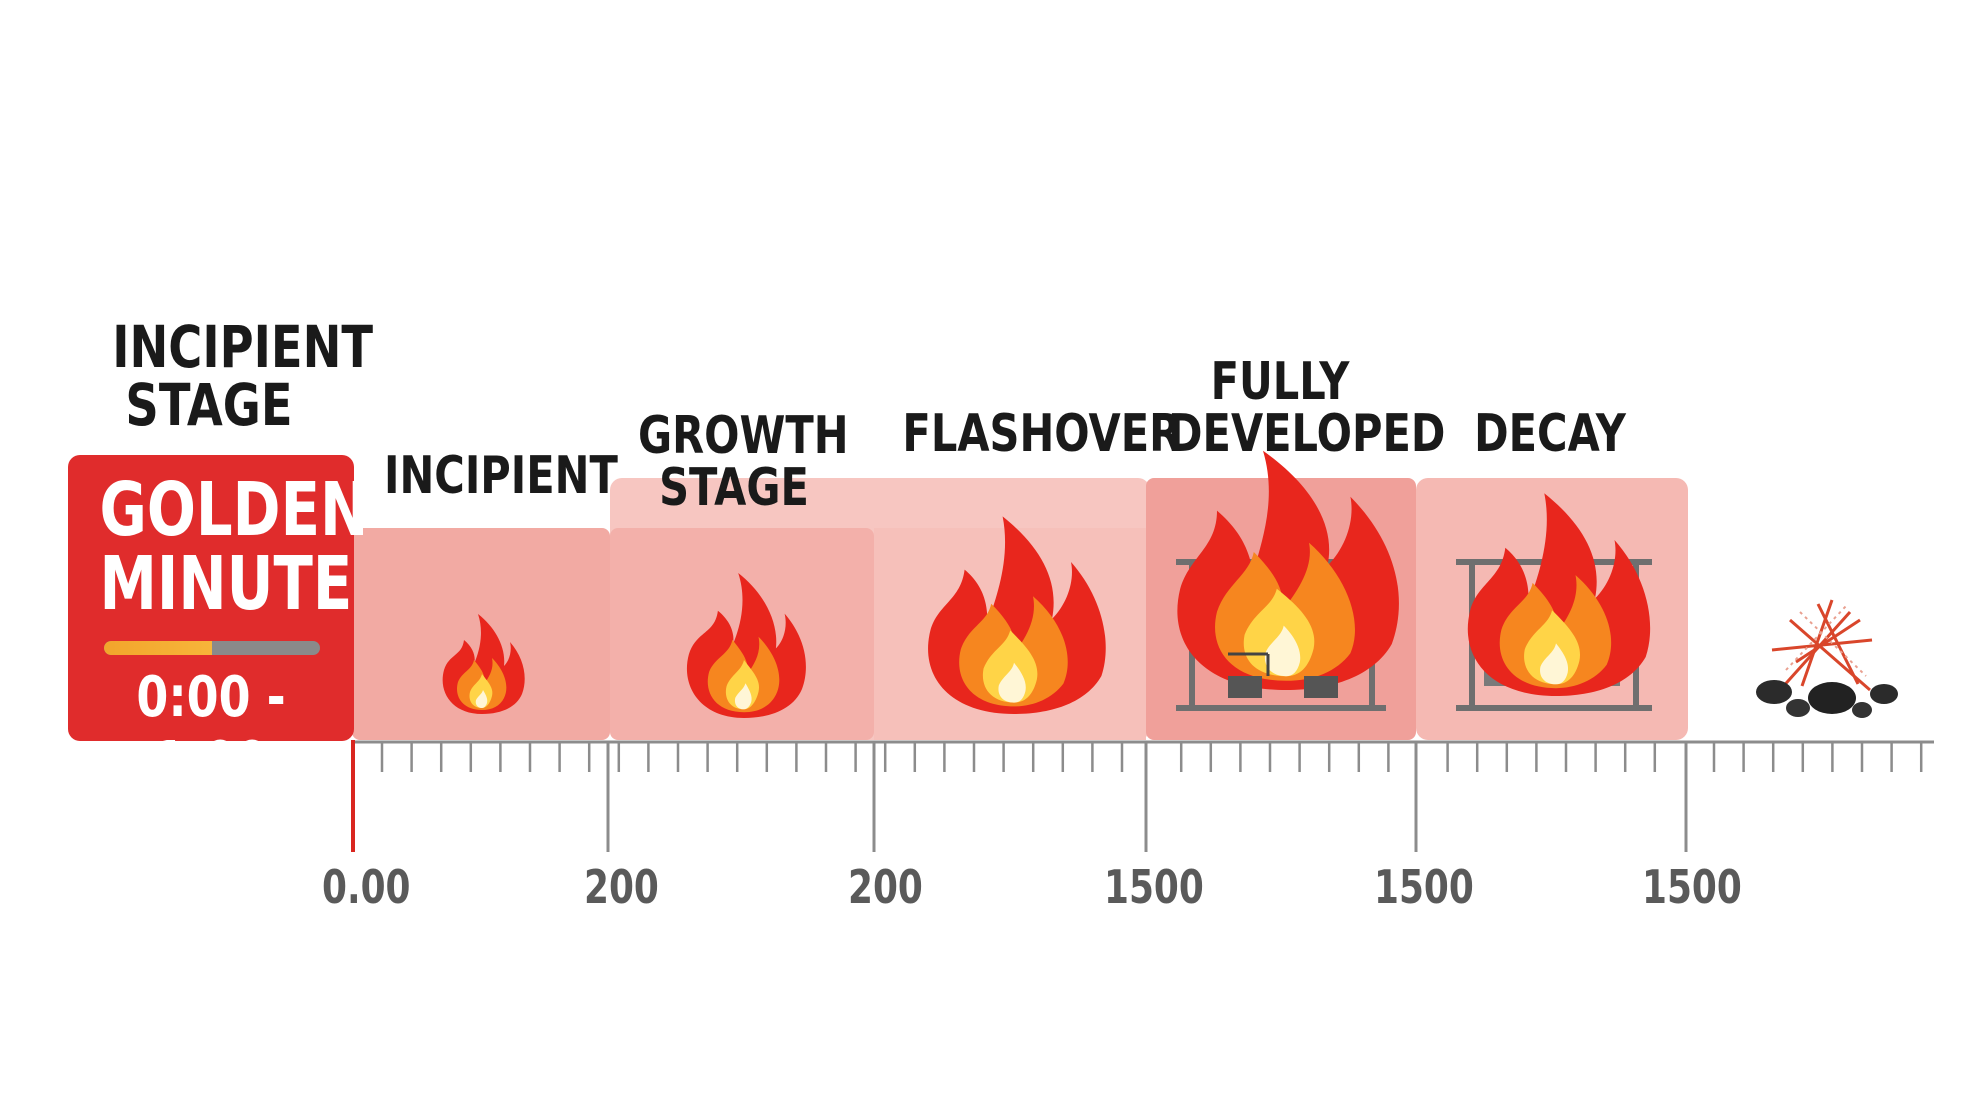  I want to click on incipient-stage-heading: INCIPIENT STAGE, so click(243, 376).